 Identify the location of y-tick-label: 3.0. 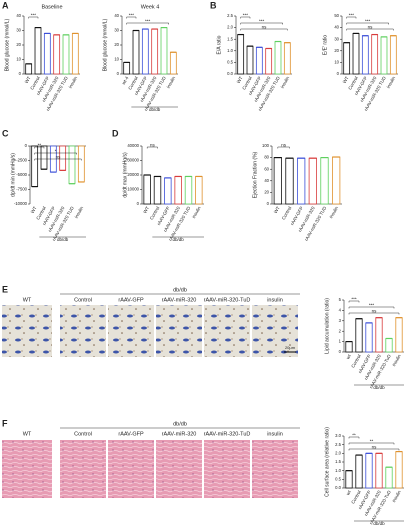
(338, 435).